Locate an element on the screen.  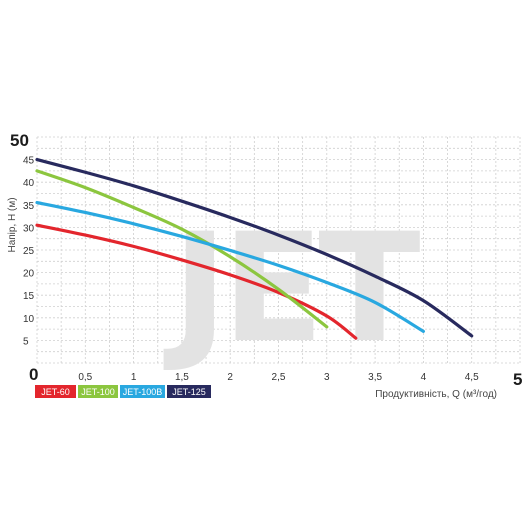
x-axis-label: Продуктивність, Q (м³/год) is located at coordinates (436, 394).